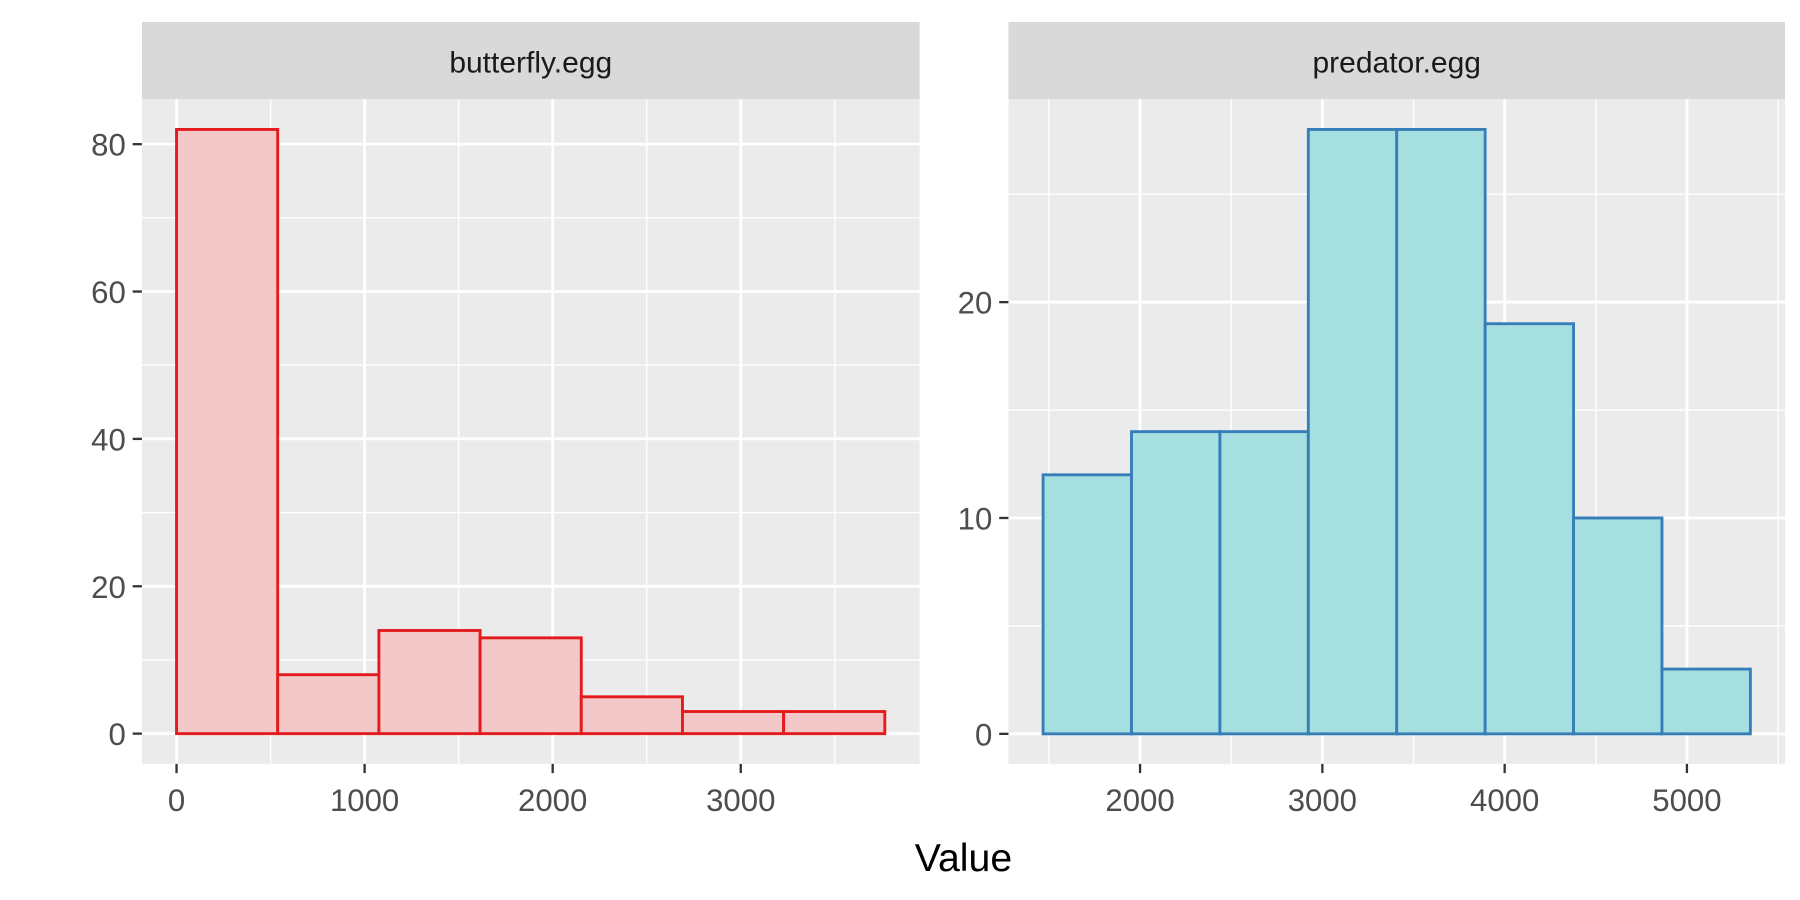 This screenshot has height=900, width=1800. I want to click on x-axis-label: Value, so click(963, 858).